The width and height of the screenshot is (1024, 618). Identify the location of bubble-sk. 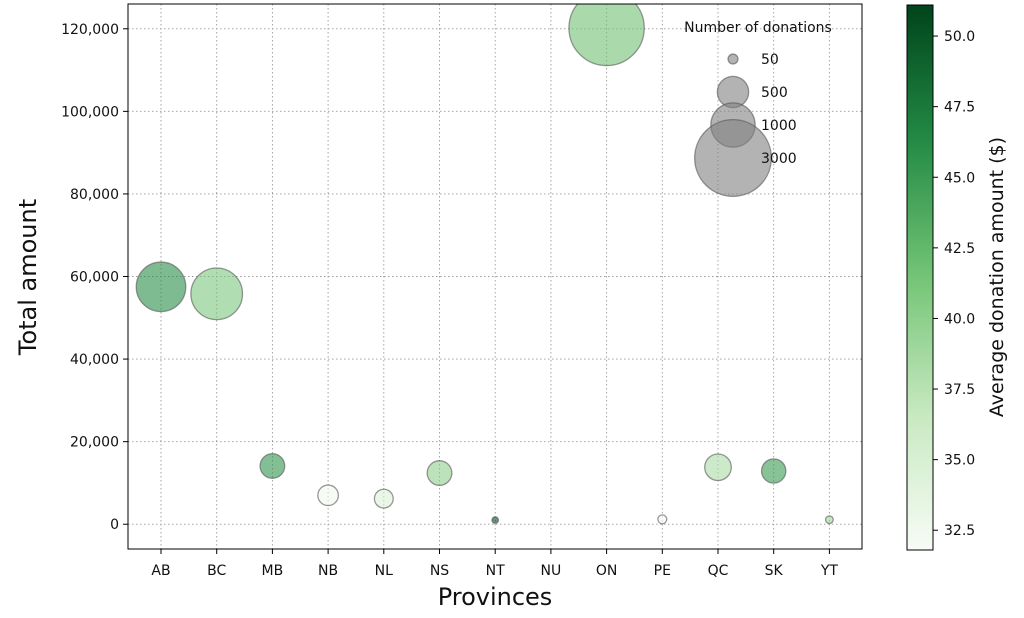
(773, 471).